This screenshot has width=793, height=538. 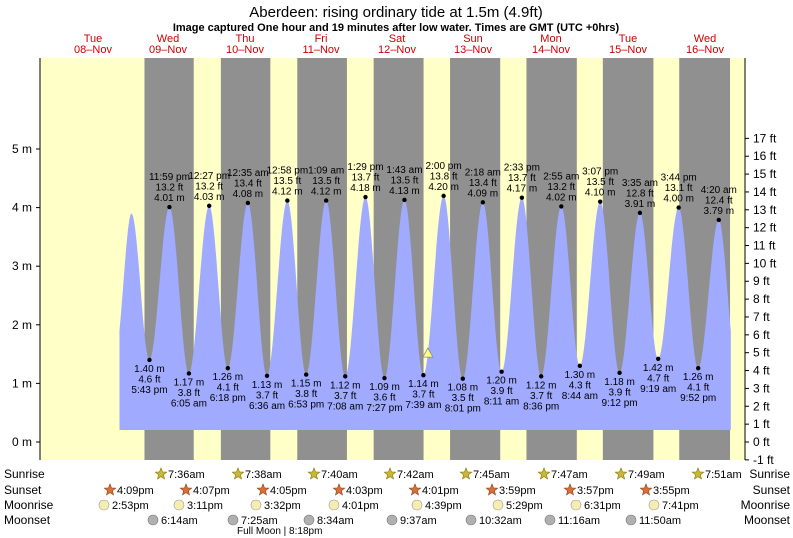 What do you see at coordinates (769, 474) in the screenshot?
I see `sunrise-row-label-right: Sunrise` at bounding box center [769, 474].